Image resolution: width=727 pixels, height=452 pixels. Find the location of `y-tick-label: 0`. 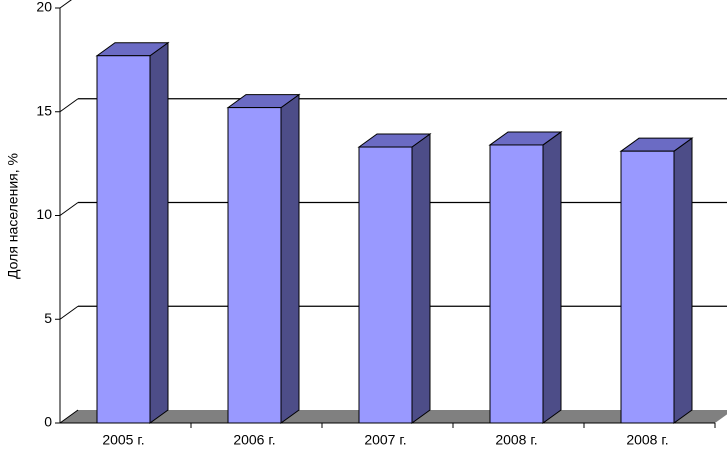

y-tick-label: 0 is located at coordinates (48, 422).